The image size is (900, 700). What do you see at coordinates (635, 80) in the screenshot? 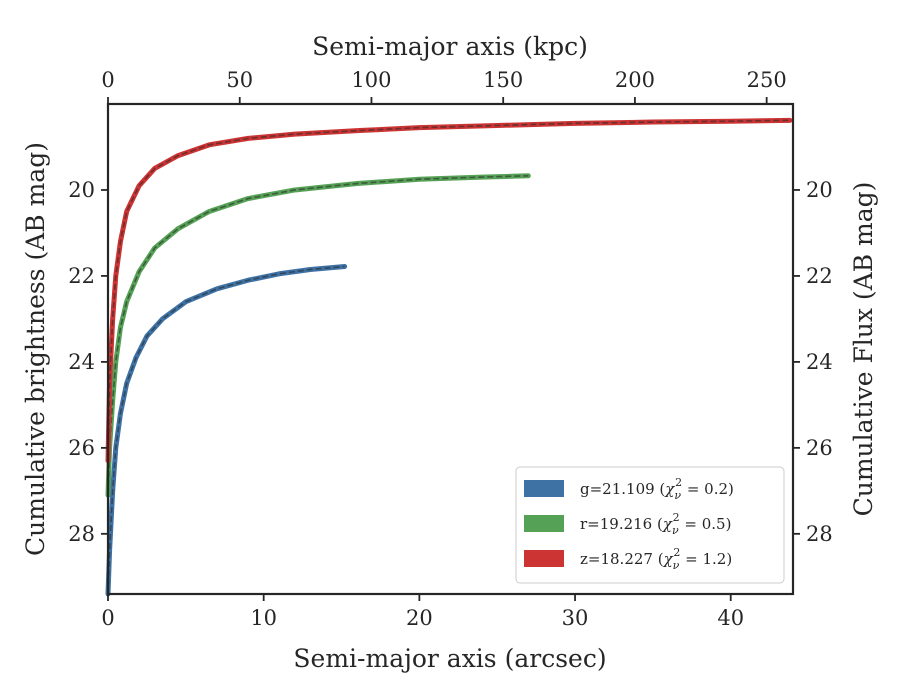
I see `x-top-tick-label-200: 200` at bounding box center [635, 80].